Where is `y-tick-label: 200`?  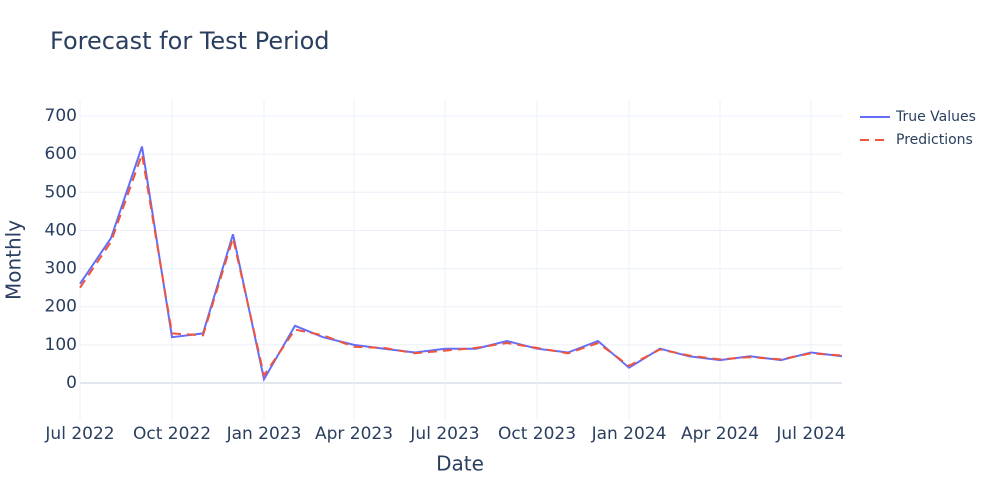
y-tick-label: 200 is located at coordinates (61, 307).